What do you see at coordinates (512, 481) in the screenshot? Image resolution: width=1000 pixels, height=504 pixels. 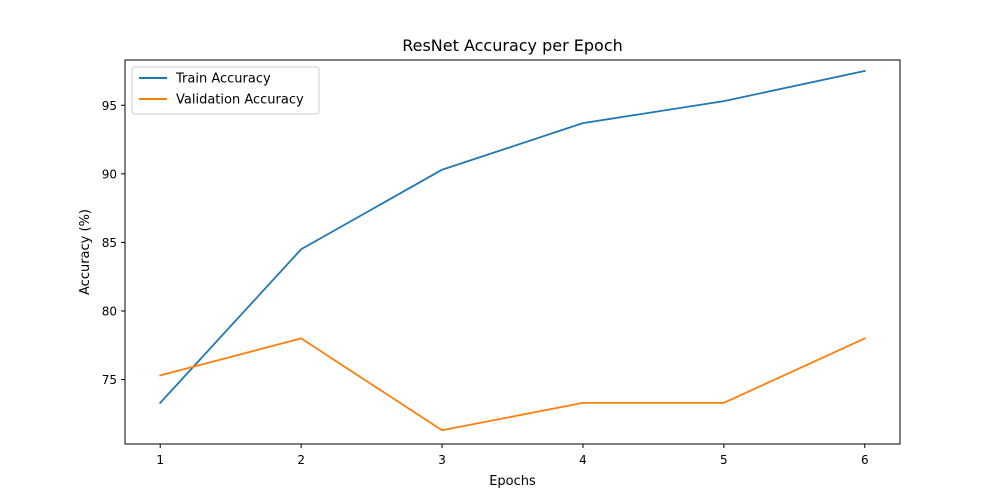 I see `x-axis-label: Epochs` at bounding box center [512, 481].